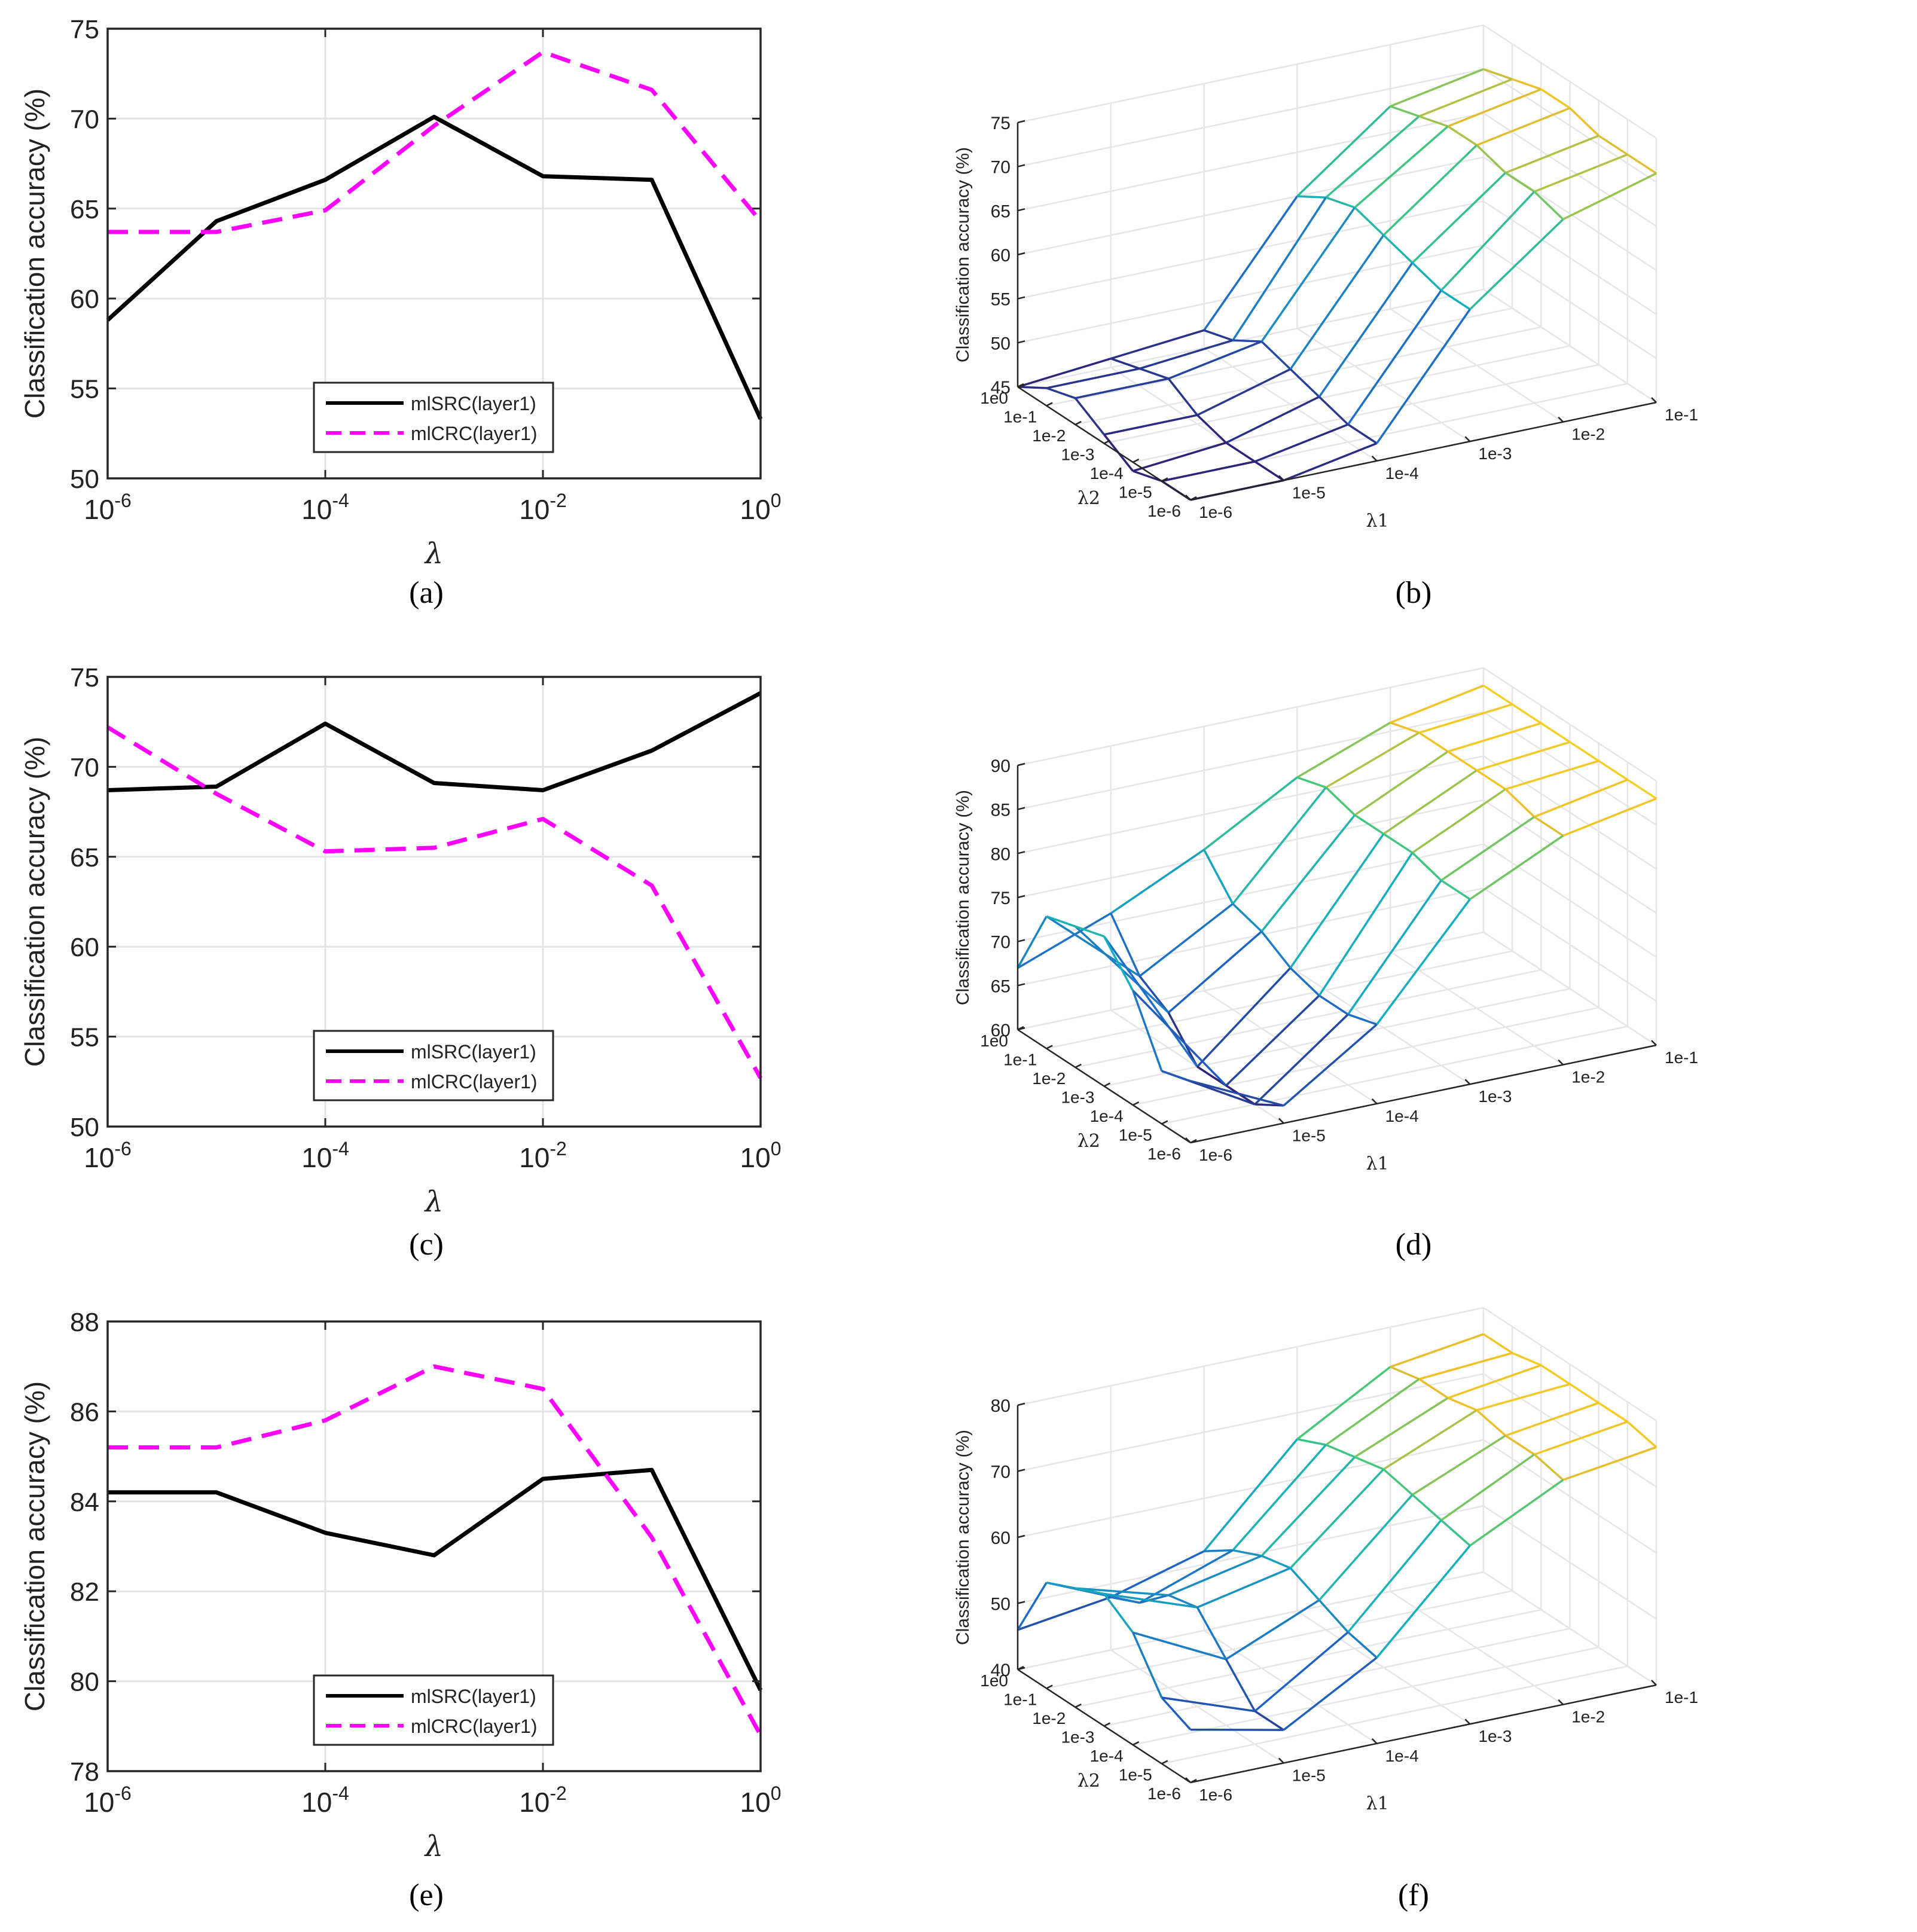 This screenshot has height=1932, width=1917. Describe the element at coordinates (84, 947) in the screenshot. I see `y-tick-label: 60` at that location.